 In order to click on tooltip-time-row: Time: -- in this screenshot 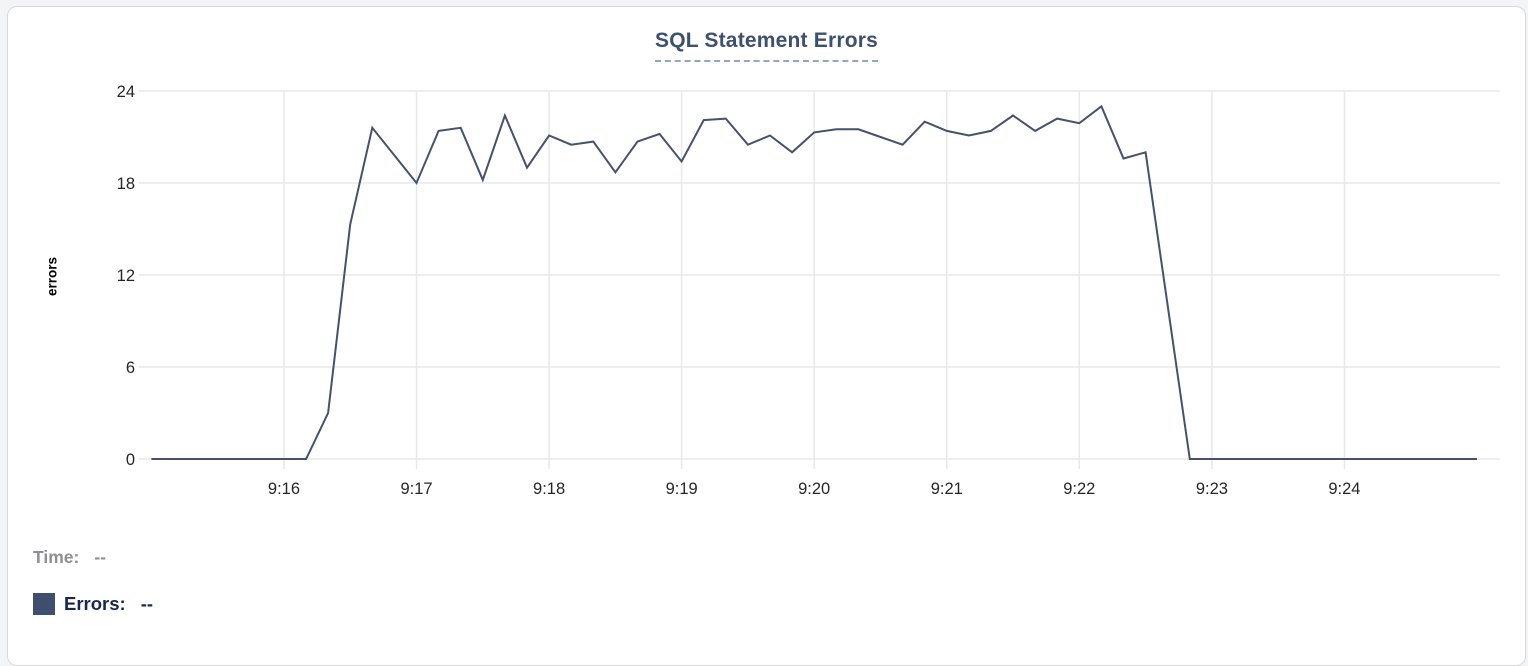, I will do `click(69, 557)`.